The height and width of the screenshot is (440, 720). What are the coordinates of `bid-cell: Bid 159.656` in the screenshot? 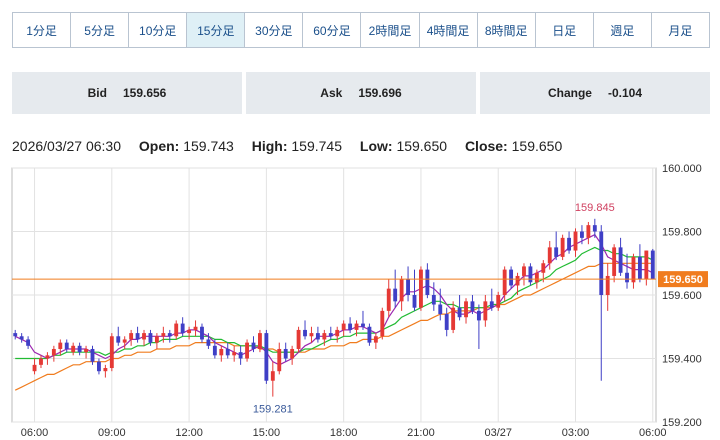 It's located at (127, 93).